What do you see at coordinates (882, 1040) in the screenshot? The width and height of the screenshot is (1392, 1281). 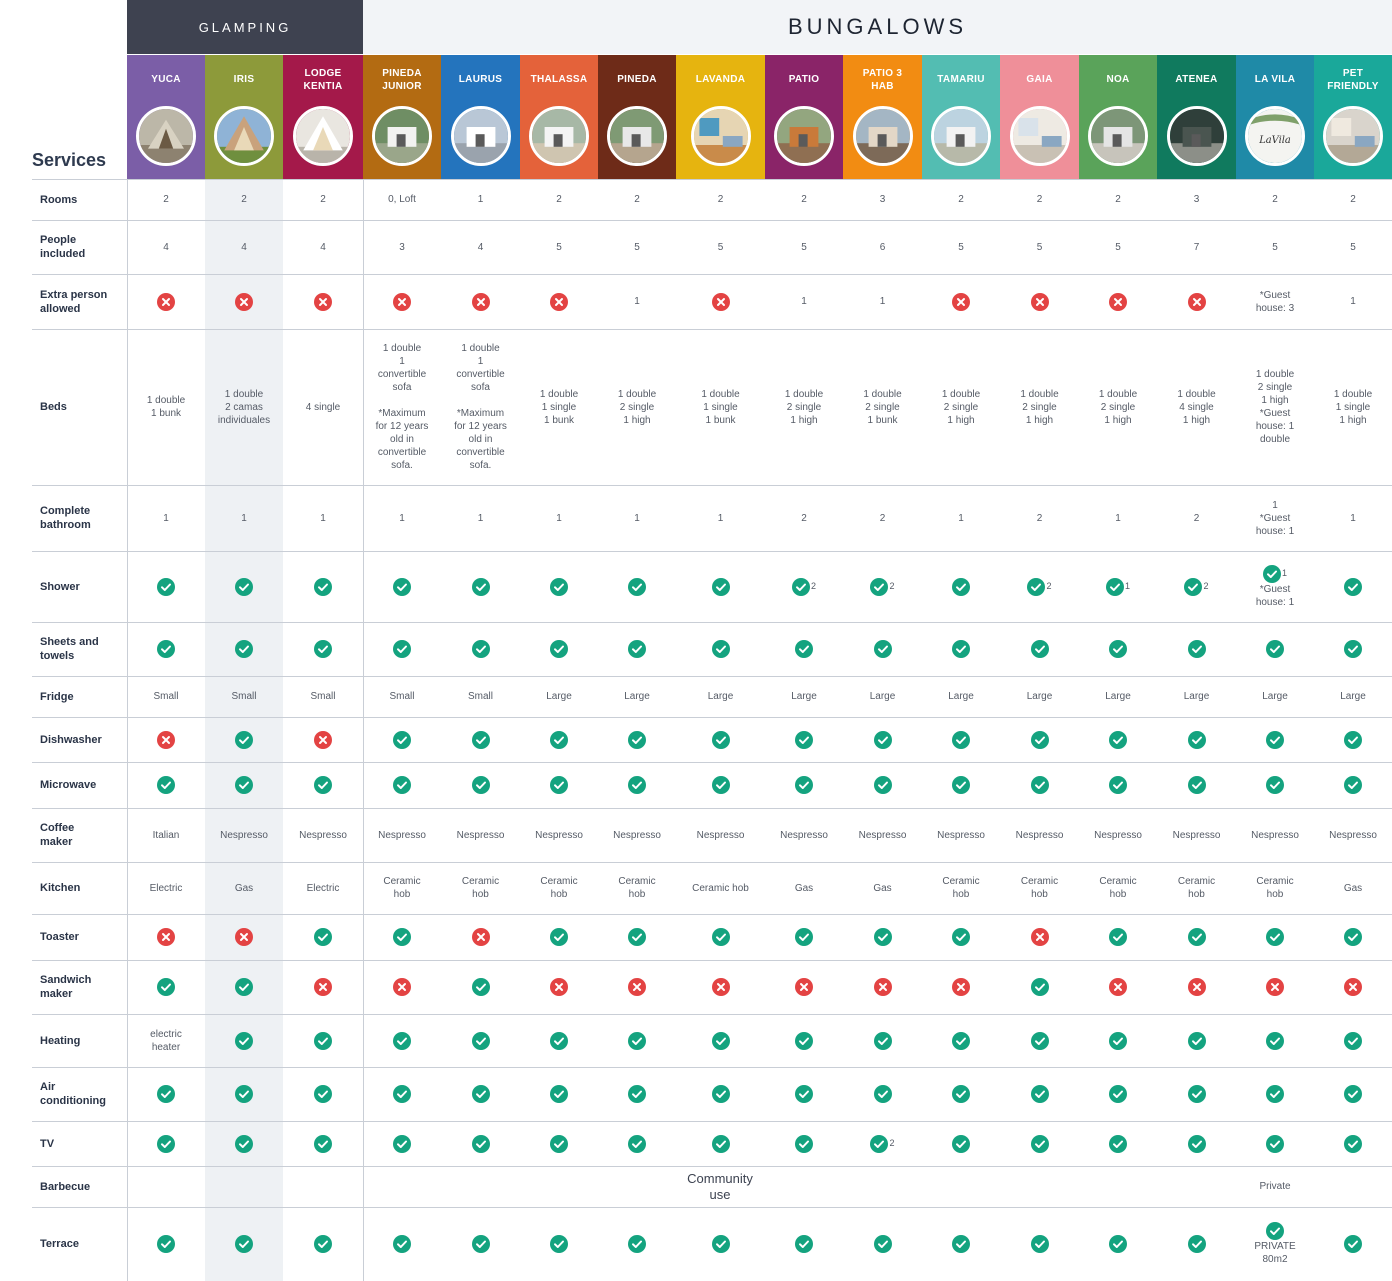 I see `cell-patio-3-hab` at bounding box center [882, 1040].